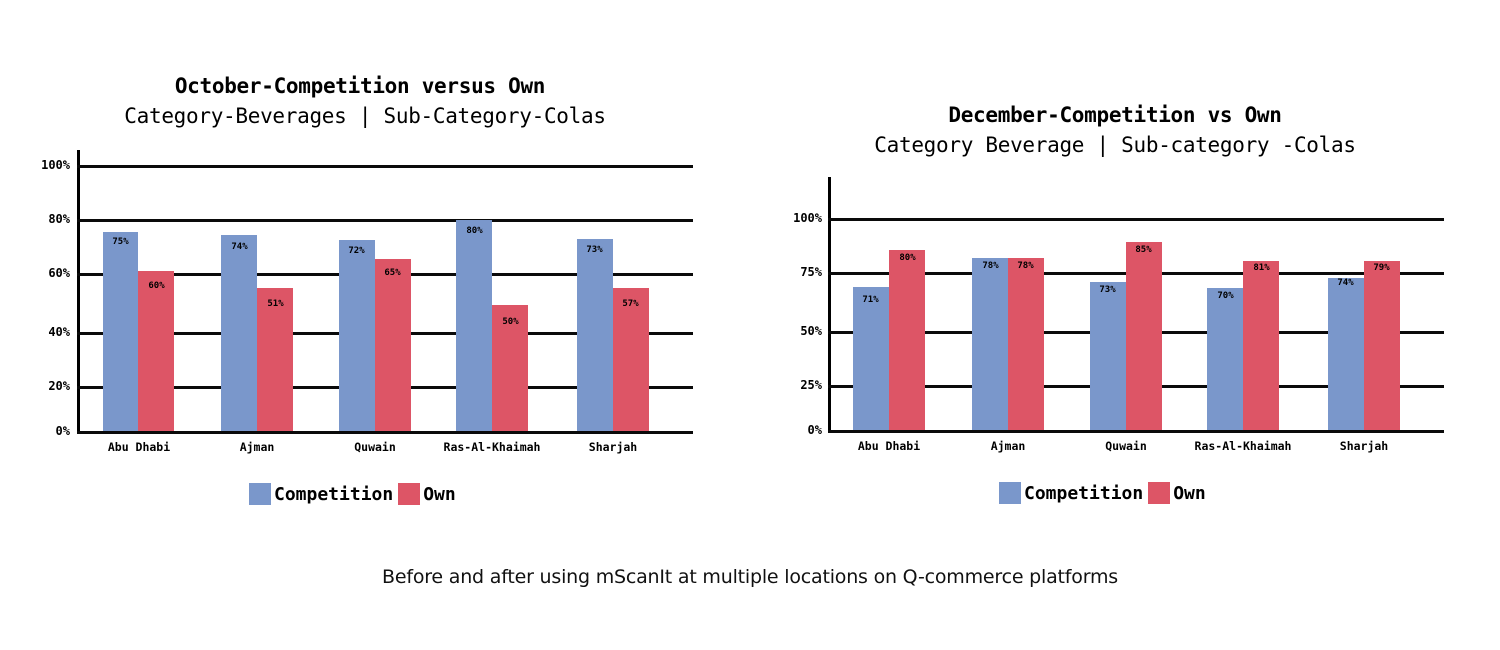 The image size is (1500, 650). What do you see at coordinates (1225, 296) in the screenshot?
I see `bar-label: 70%` at bounding box center [1225, 296].